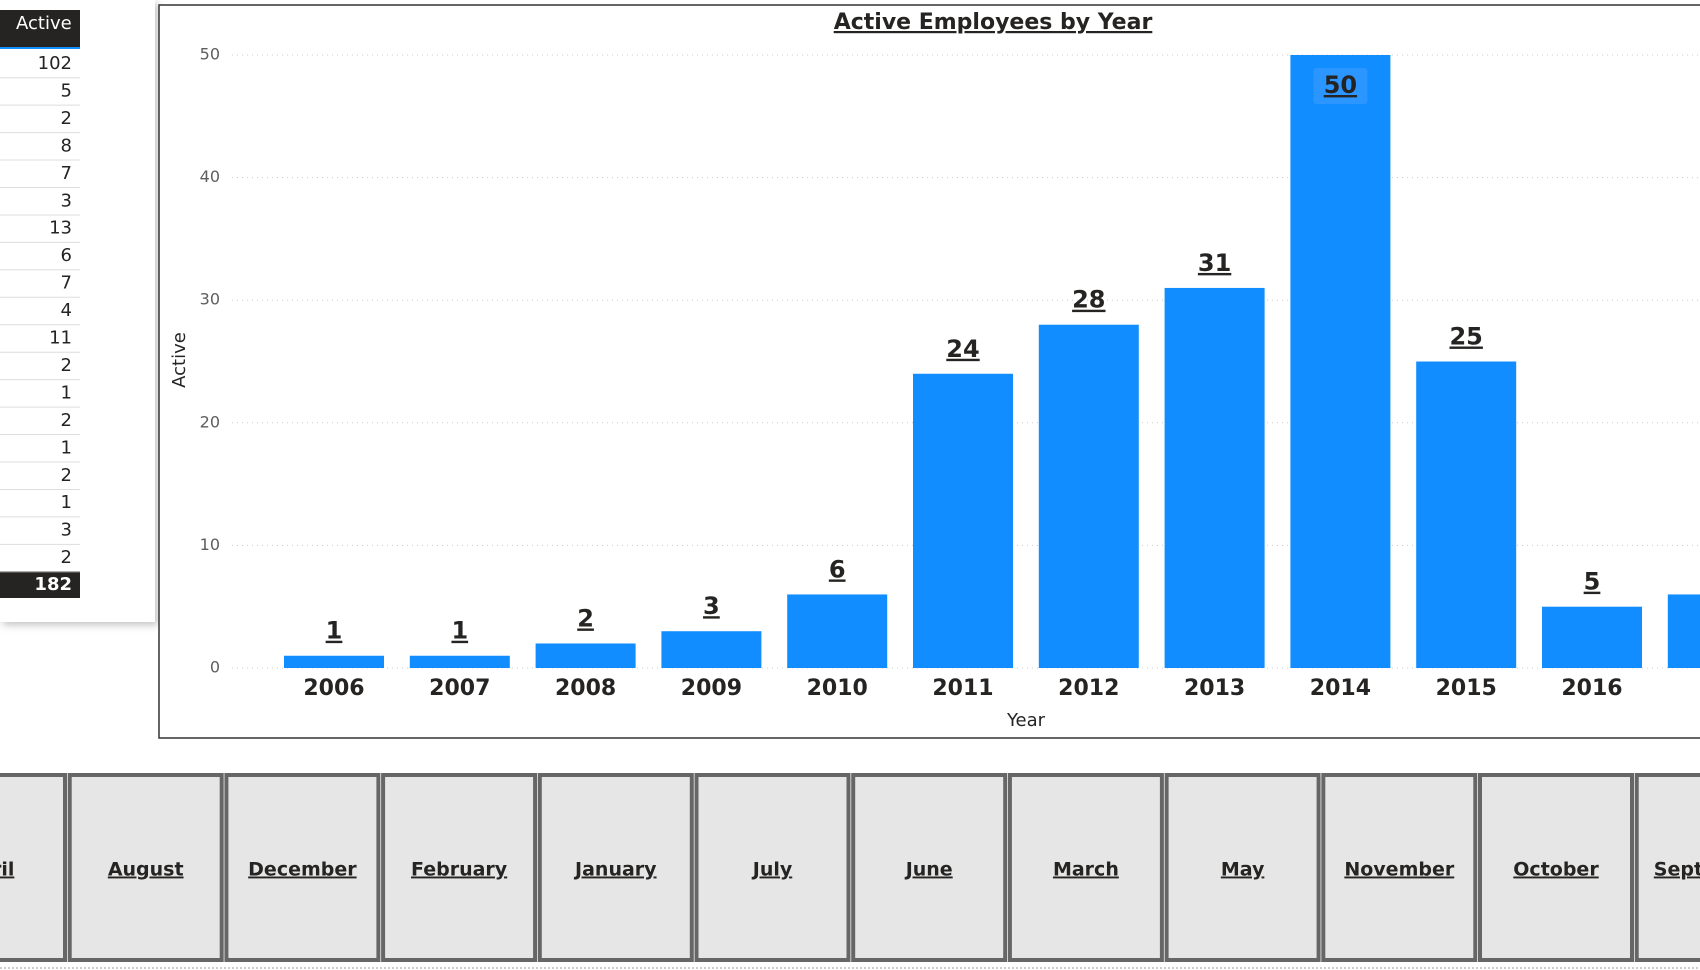  I want to click on table-cell: 6, so click(66, 255).